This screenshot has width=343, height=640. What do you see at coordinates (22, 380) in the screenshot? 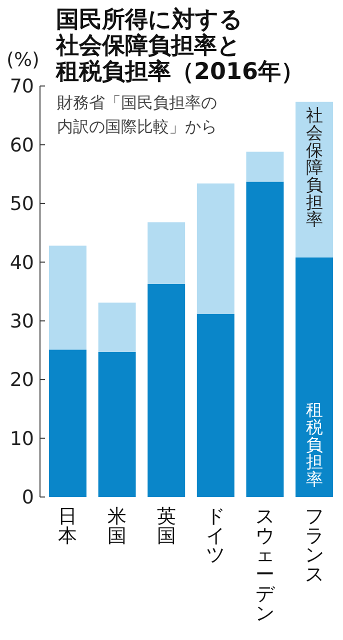
I see `y-tick-label: 20` at bounding box center [22, 380].